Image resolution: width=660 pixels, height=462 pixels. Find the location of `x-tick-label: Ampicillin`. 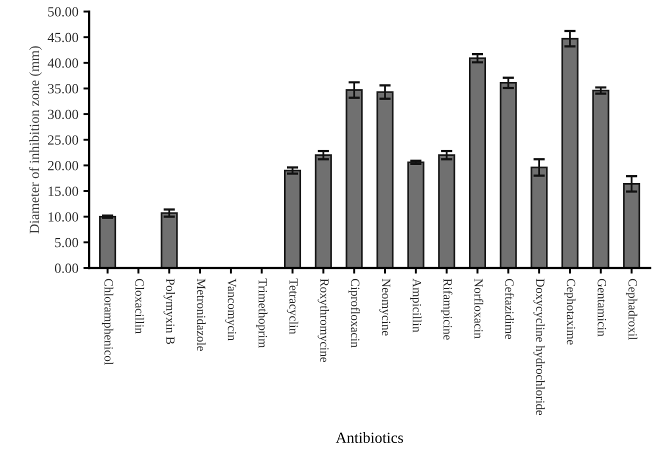

x-tick-label: Ampicillin is located at coordinates (416, 305).